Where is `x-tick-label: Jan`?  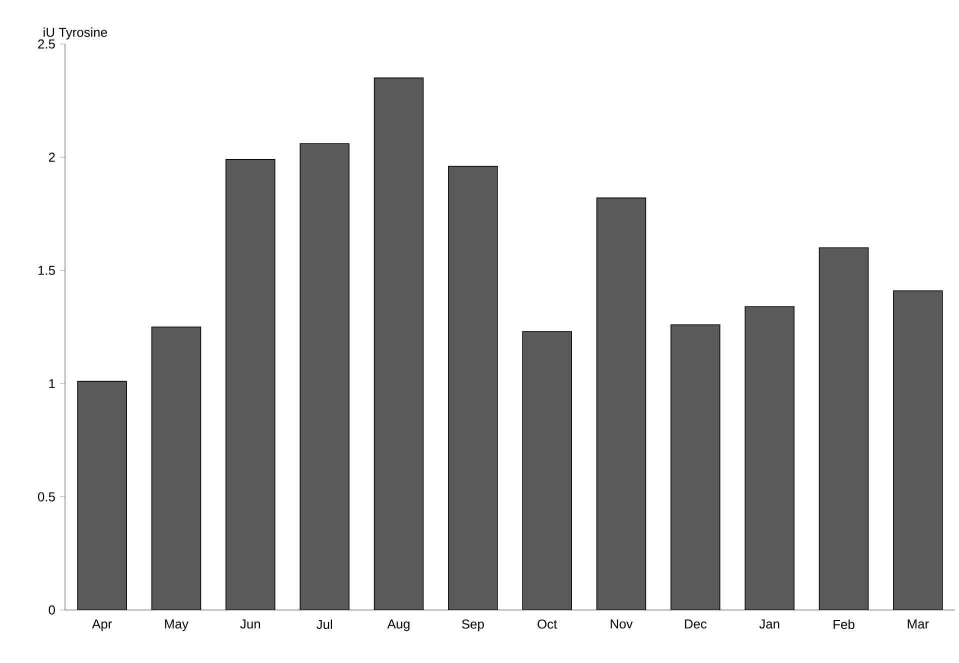 x-tick-label: Jan is located at coordinates (769, 624).